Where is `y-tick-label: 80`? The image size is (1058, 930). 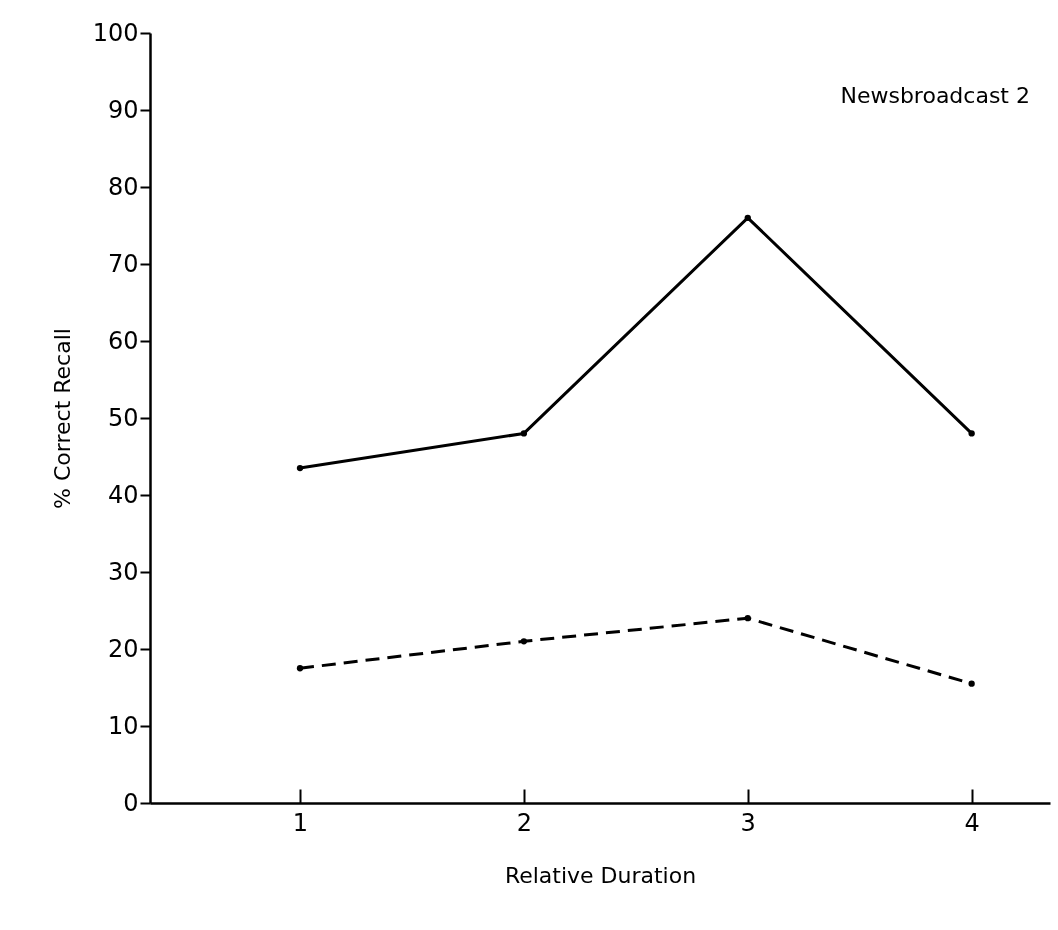
y-tick-label: 80 is located at coordinates (123, 186).